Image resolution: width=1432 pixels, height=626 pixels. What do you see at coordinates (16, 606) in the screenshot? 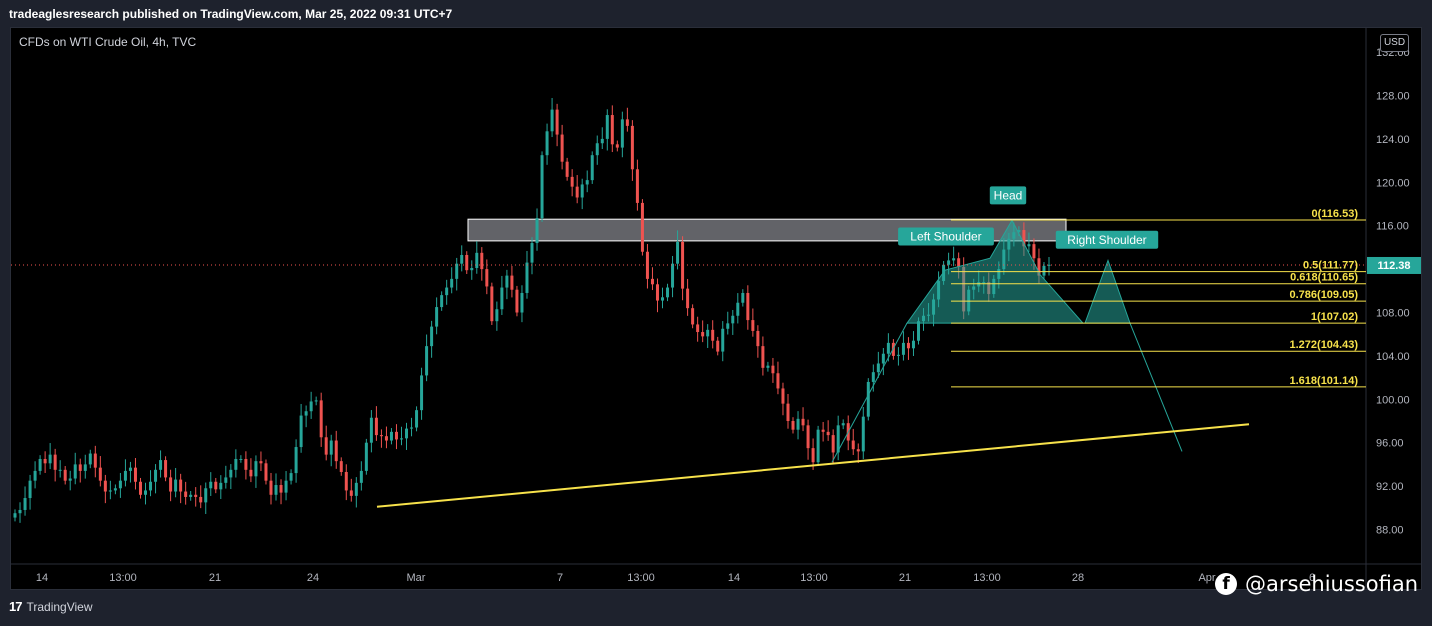
I see `tradingview-logo-icon: 17` at bounding box center [16, 606].